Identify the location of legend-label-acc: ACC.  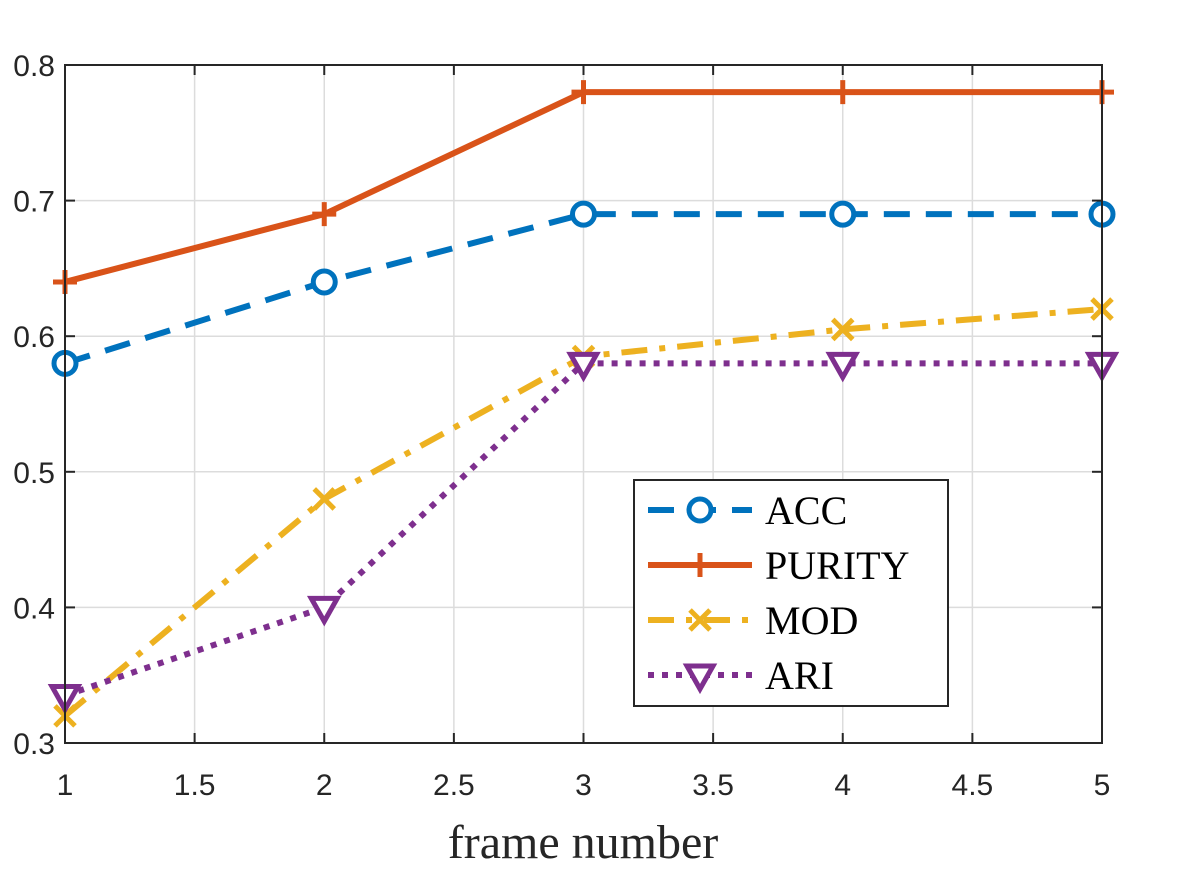
(806, 510).